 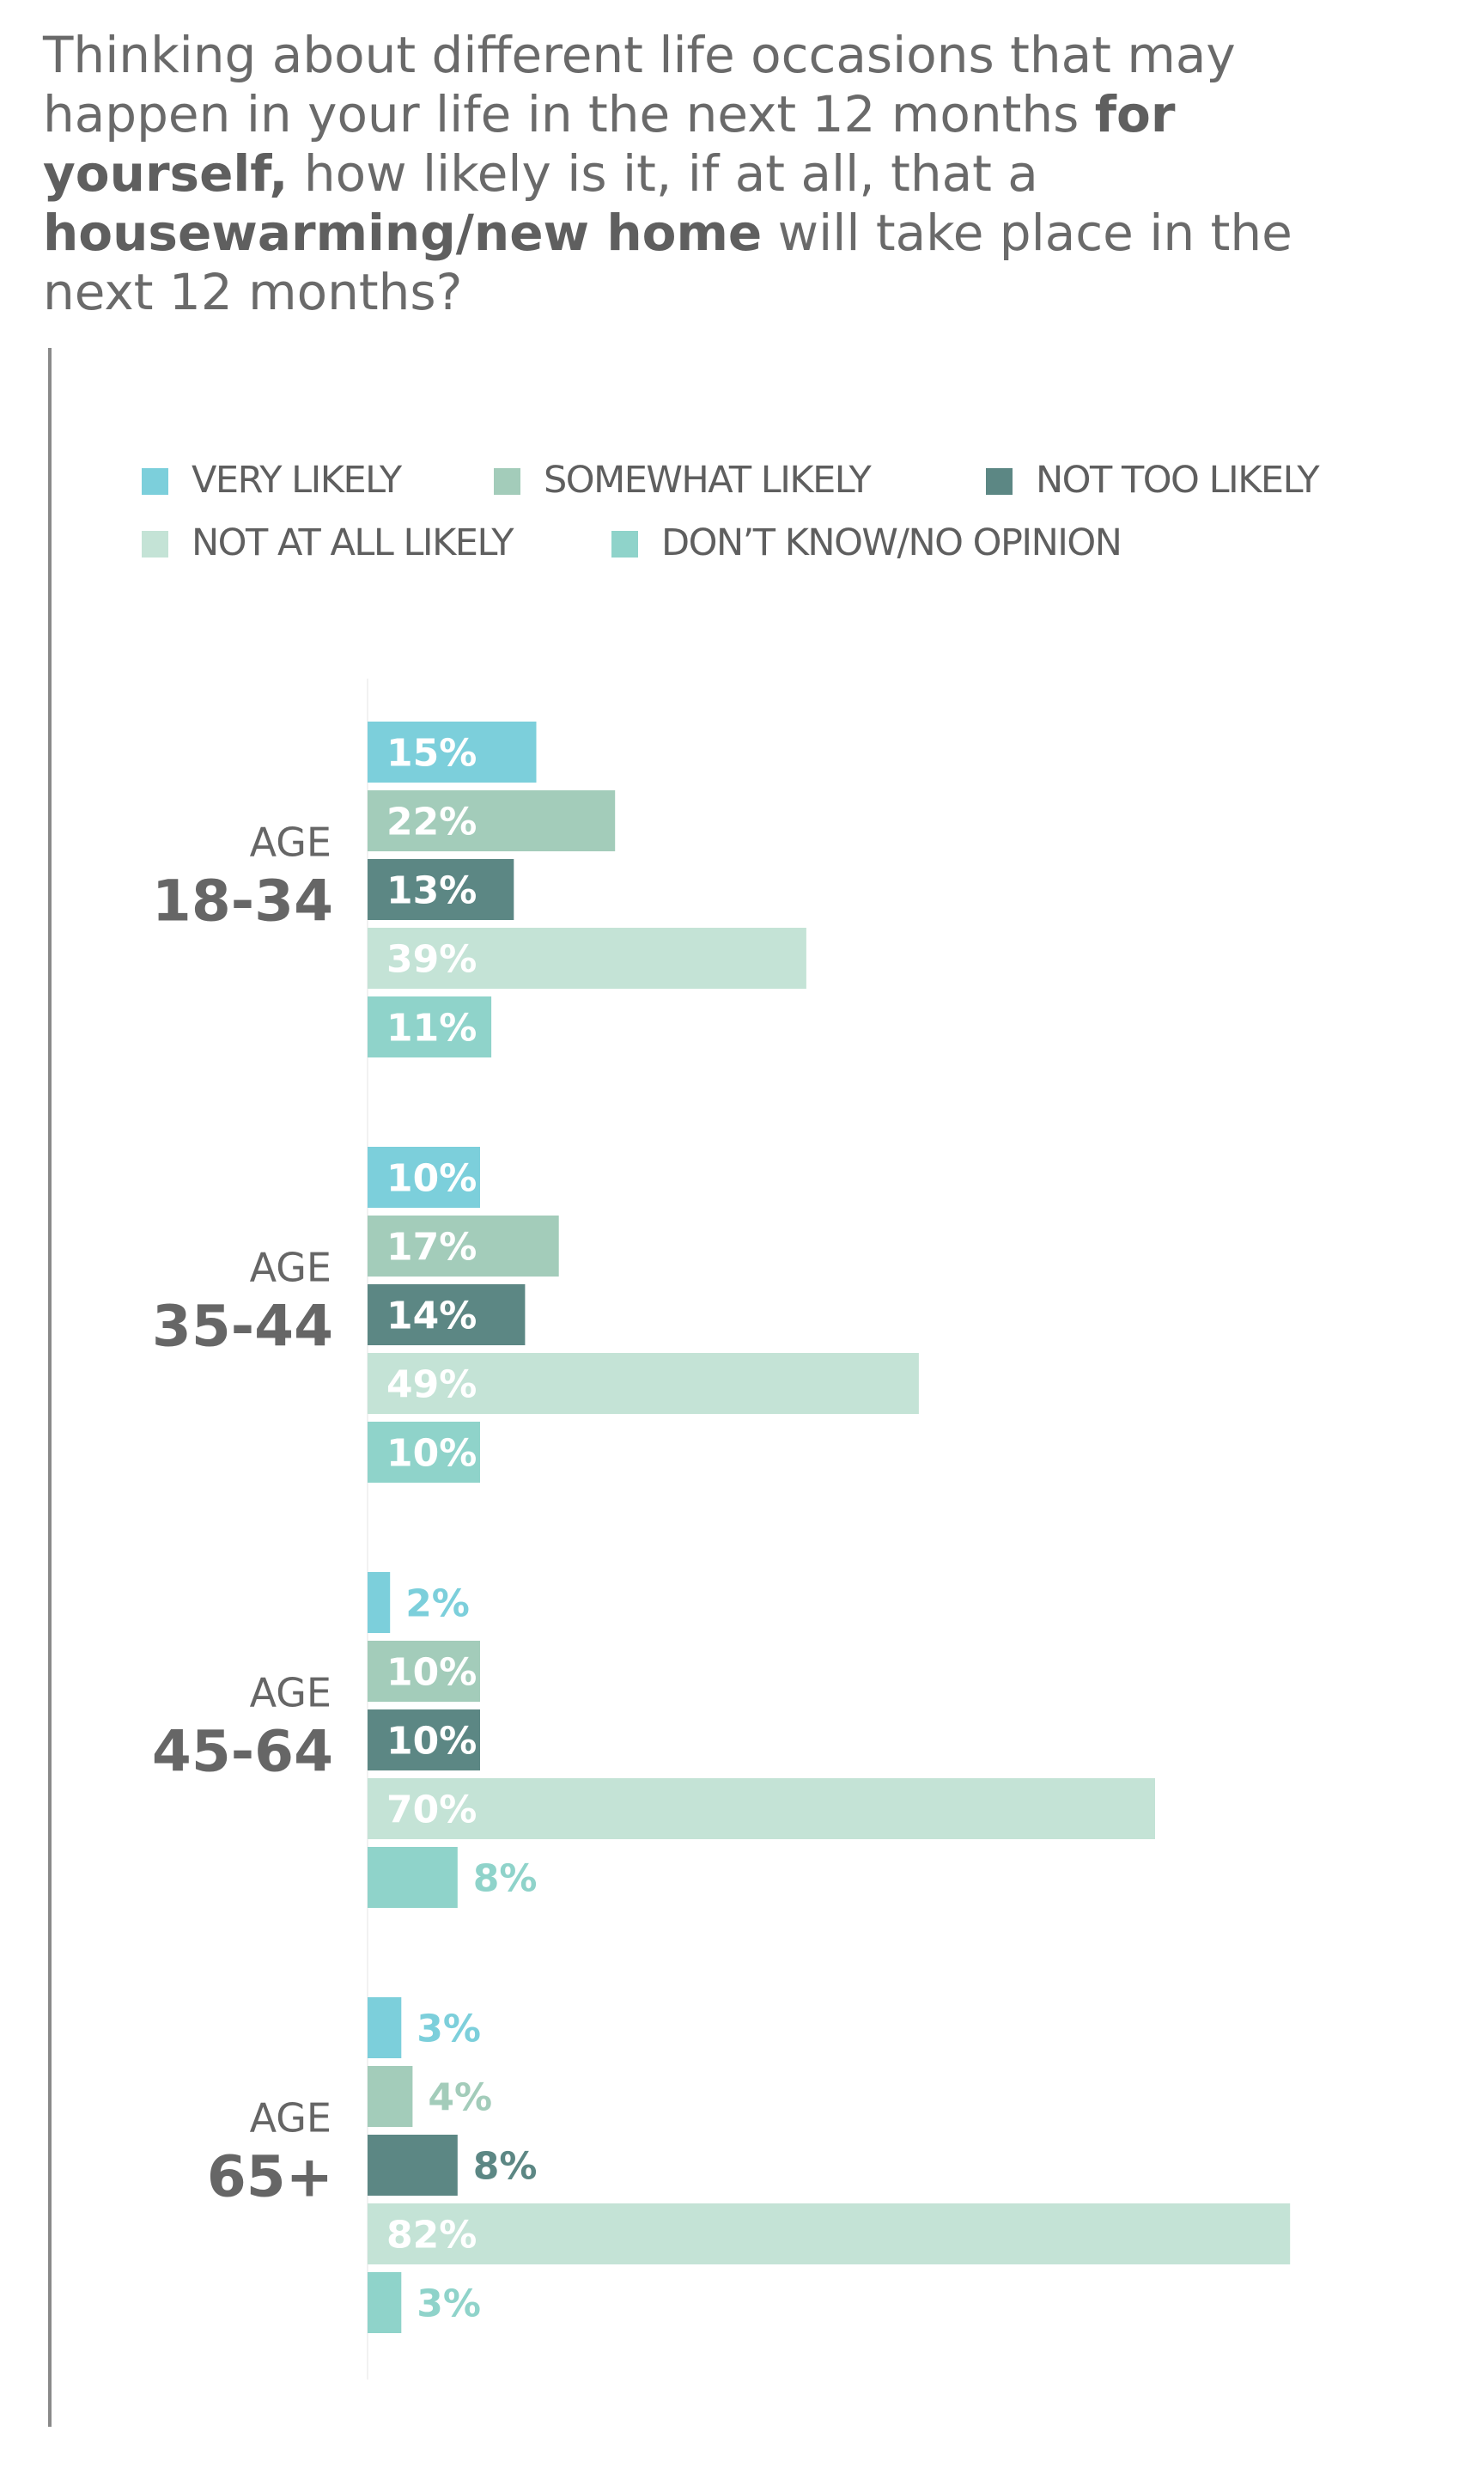 What do you see at coordinates (431, 1385) in the screenshot?
I see `bar-value-label: 49%` at bounding box center [431, 1385].